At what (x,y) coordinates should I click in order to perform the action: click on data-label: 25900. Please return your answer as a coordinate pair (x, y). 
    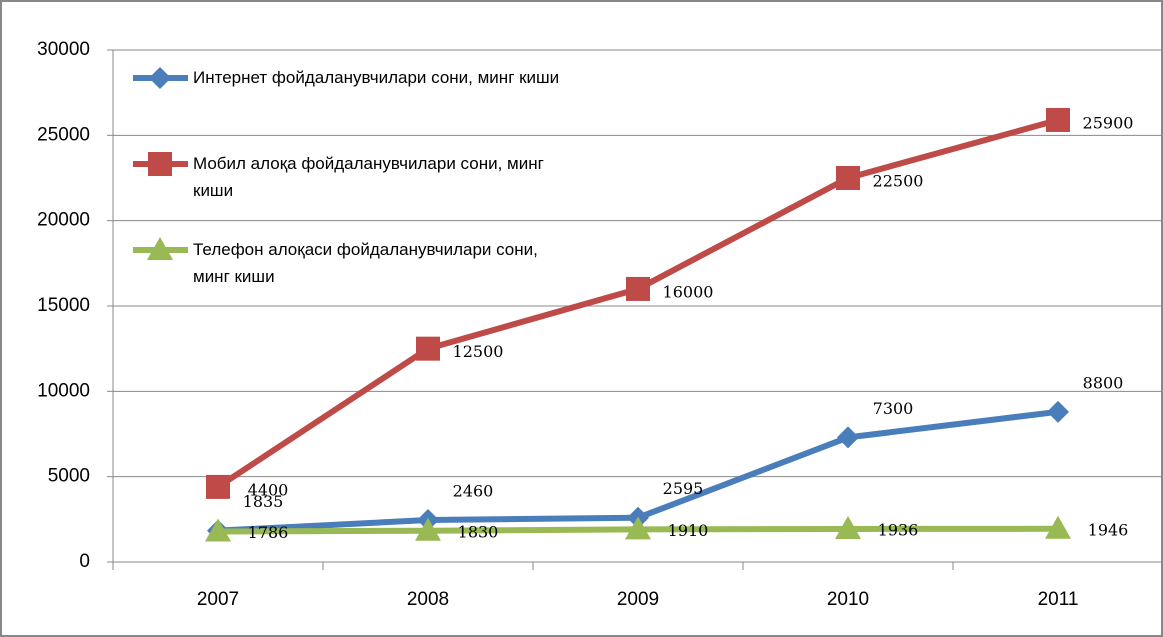
    Looking at the image, I should click on (1108, 122).